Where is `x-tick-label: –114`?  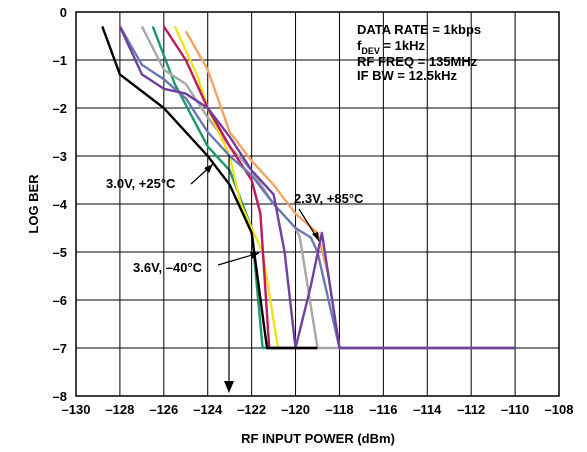
x-tick-label: –114 is located at coordinates (427, 409).